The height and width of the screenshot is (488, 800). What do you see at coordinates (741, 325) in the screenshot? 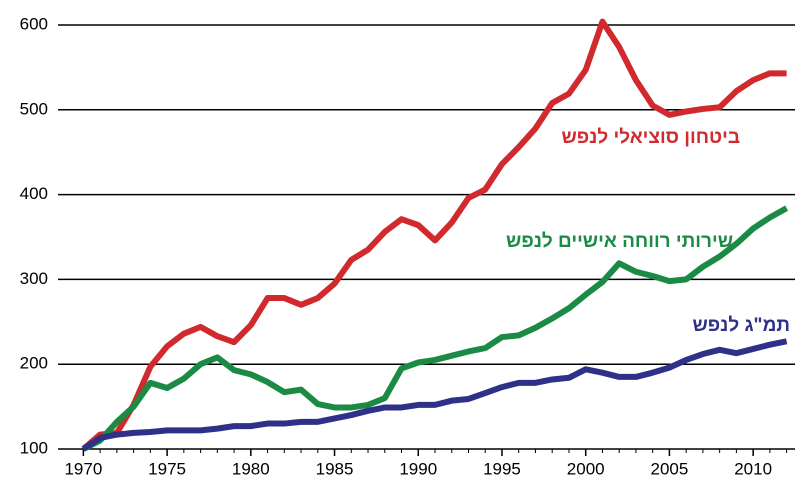
I see `series-label: תמ"ג לנפש` at bounding box center [741, 325].